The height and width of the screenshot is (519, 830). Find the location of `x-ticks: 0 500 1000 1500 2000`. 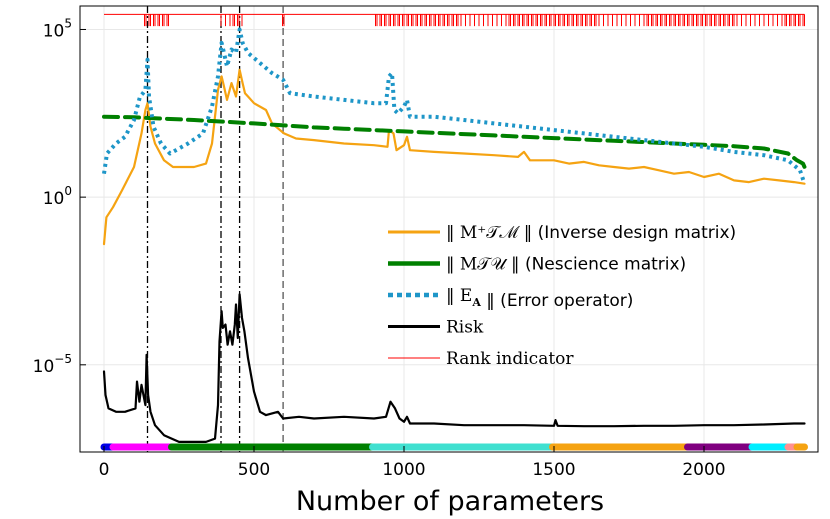

x-ticks: 0 500 1000 1500 2000 is located at coordinates (412, 463).